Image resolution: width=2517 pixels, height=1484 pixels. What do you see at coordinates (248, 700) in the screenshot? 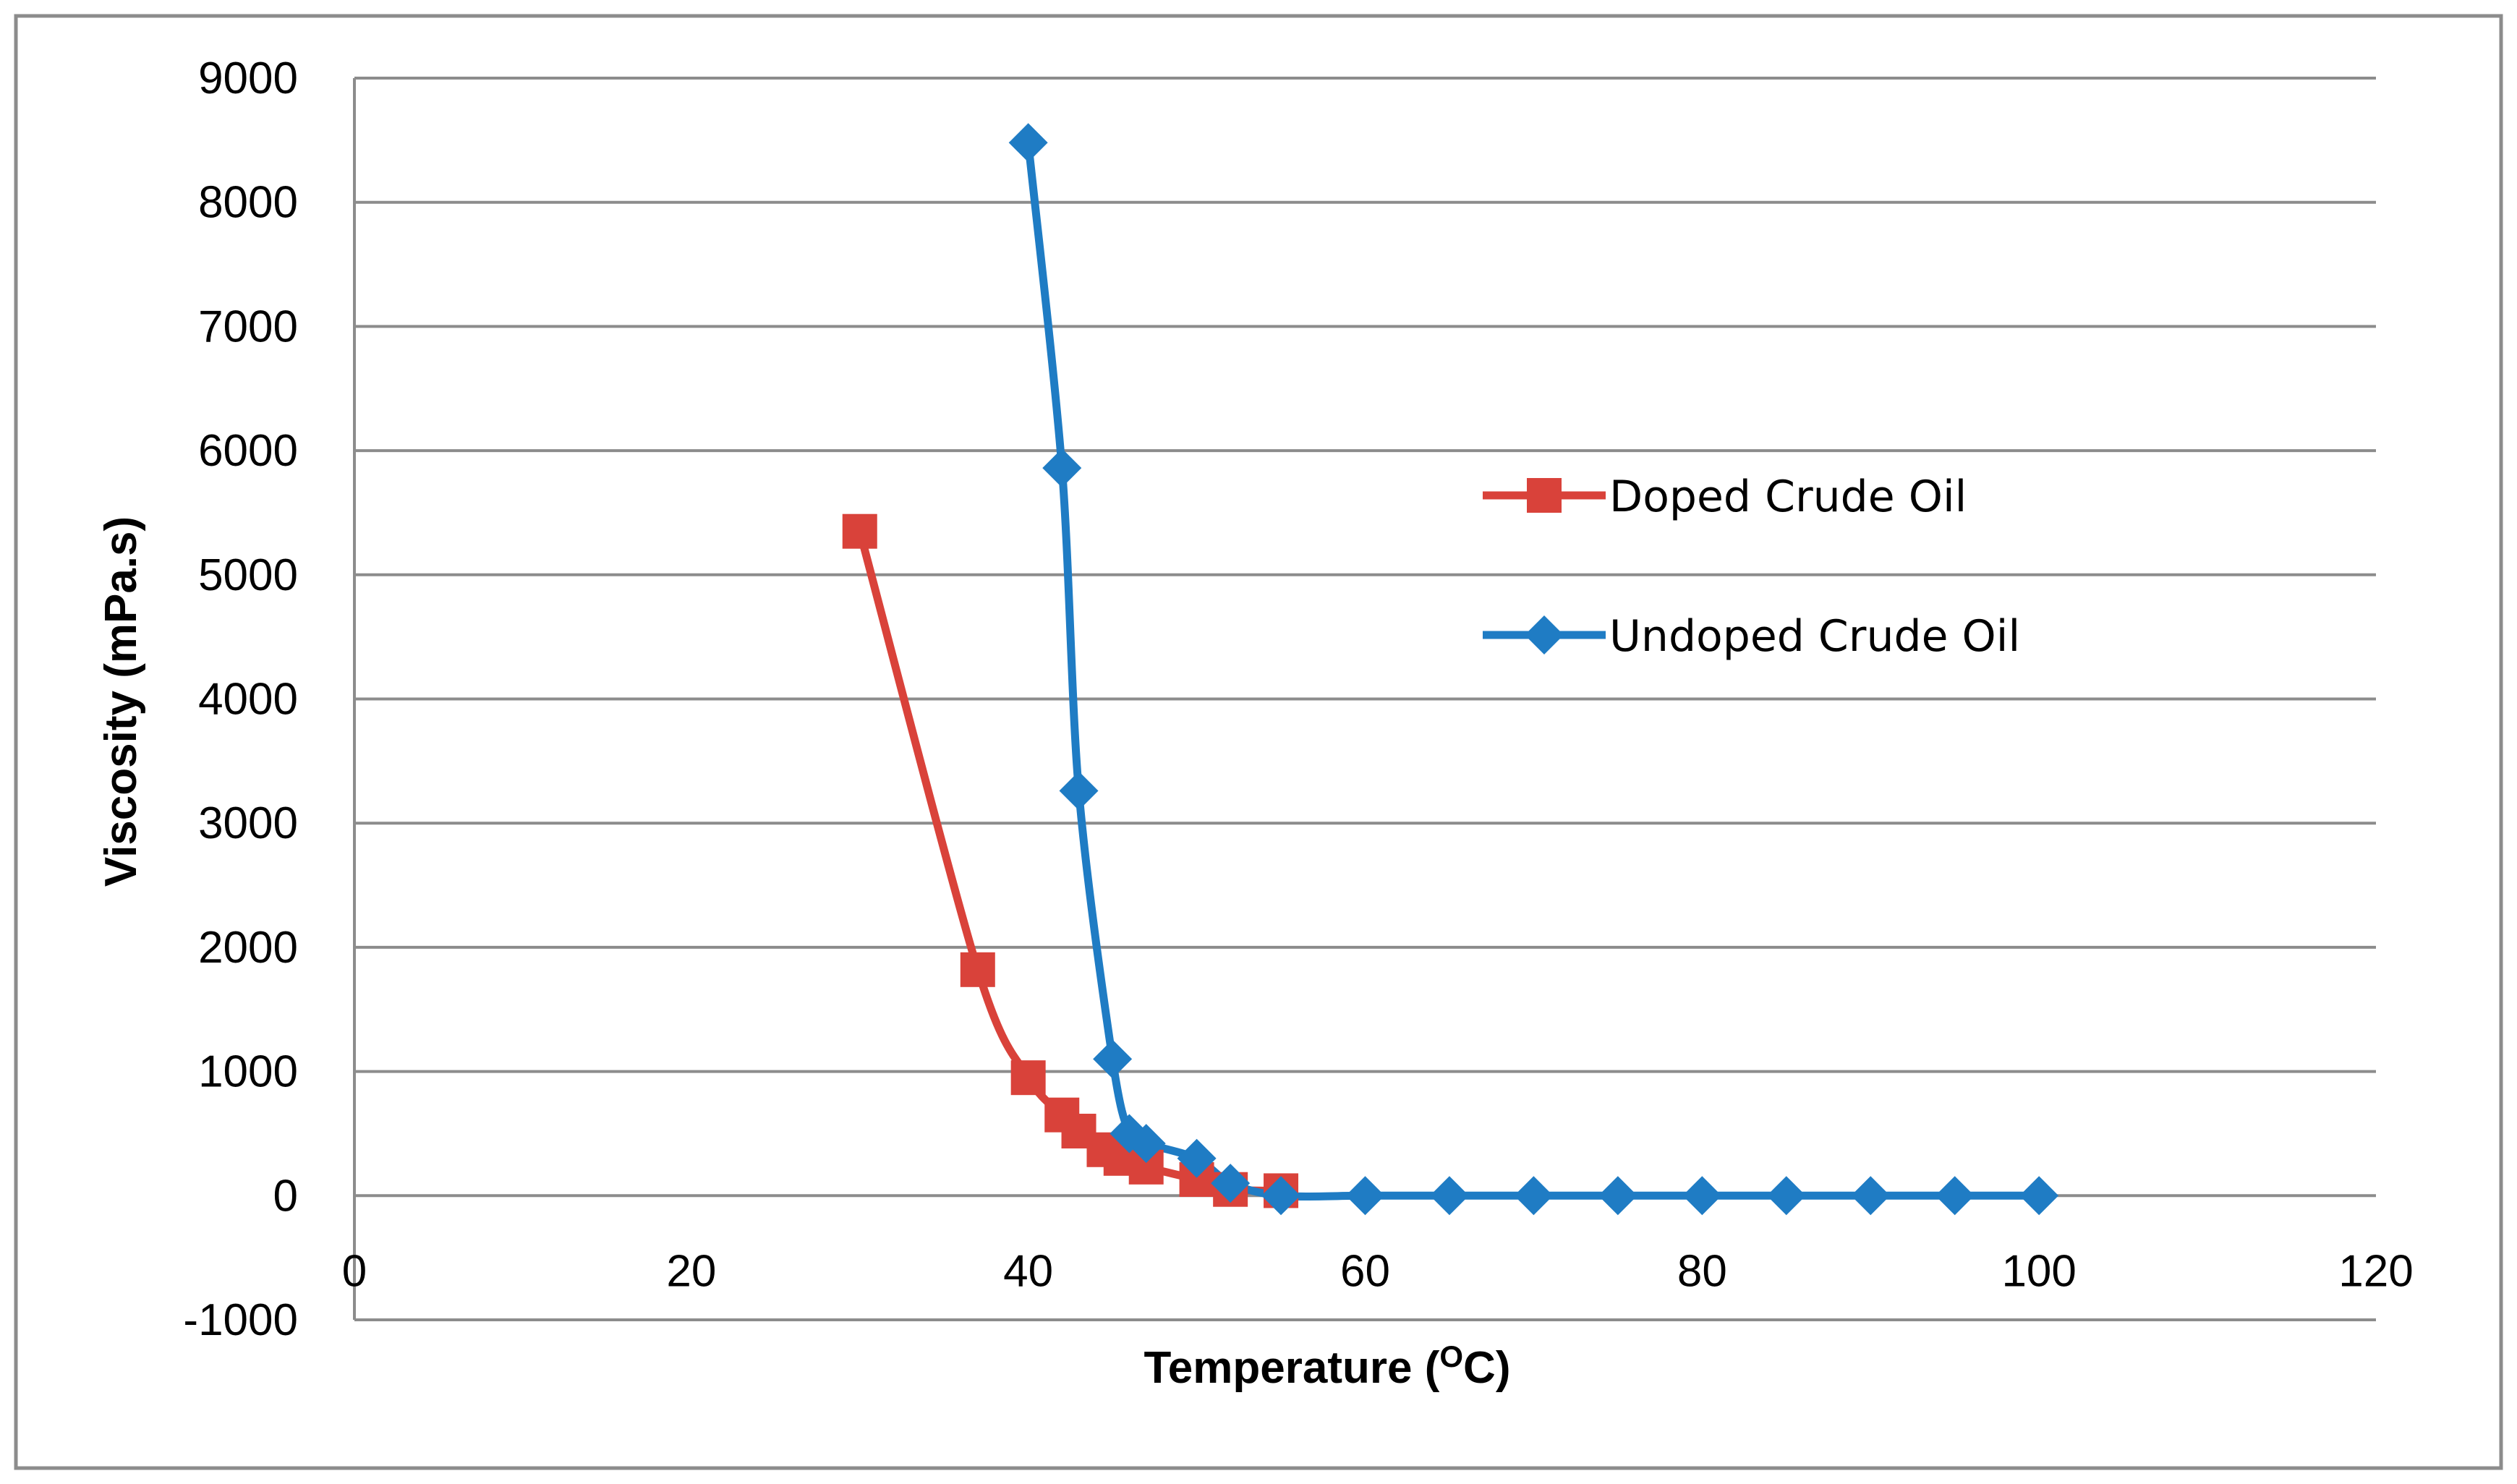
I see `y-tick-label: 4000` at bounding box center [248, 700].